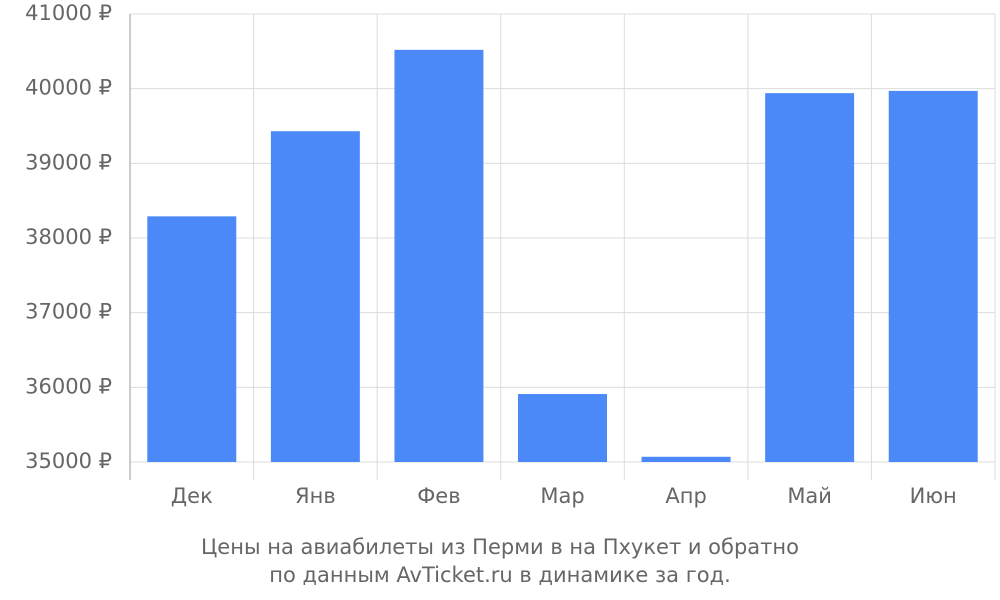 The width and height of the screenshot is (1000, 600). Describe the element at coordinates (933, 496) in the screenshot. I see `x-tick-label: Июн` at that location.